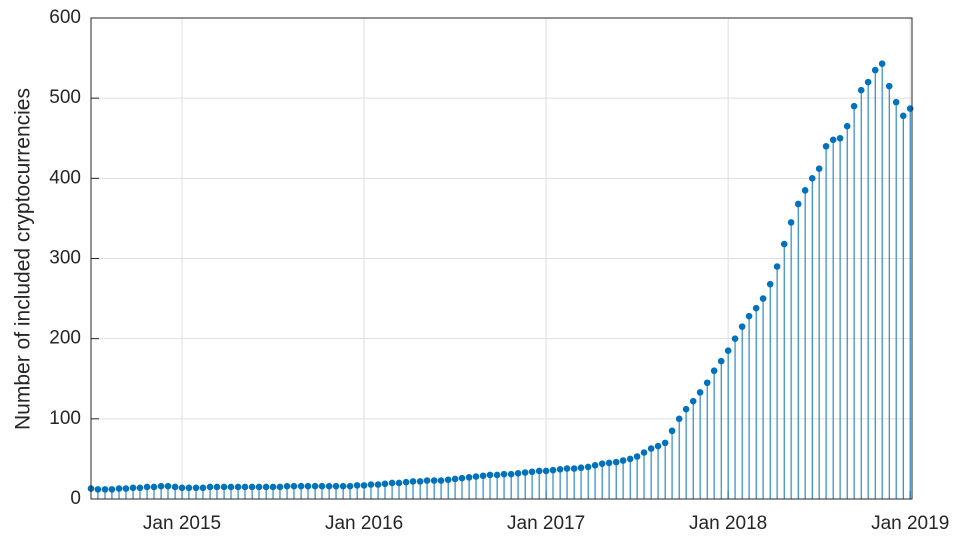  What do you see at coordinates (65, 177) in the screenshot?
I see `y-tick-label: 400` at bounding box center [65, 177].